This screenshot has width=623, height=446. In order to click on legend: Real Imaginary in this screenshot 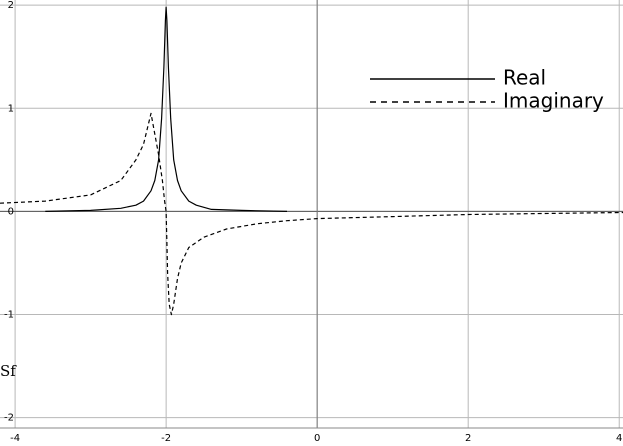, I will do `click(487, 89)`.